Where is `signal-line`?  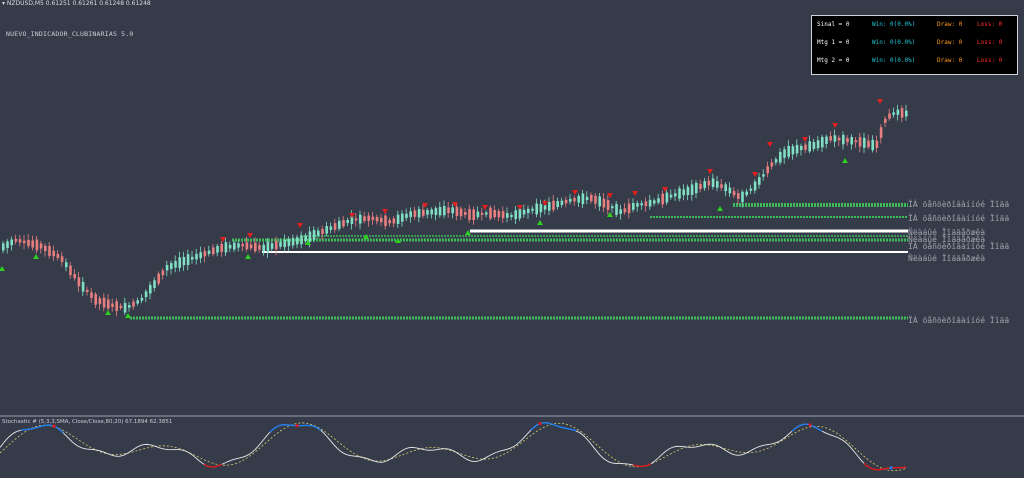 signal-line is located at coordinates (453, 447).